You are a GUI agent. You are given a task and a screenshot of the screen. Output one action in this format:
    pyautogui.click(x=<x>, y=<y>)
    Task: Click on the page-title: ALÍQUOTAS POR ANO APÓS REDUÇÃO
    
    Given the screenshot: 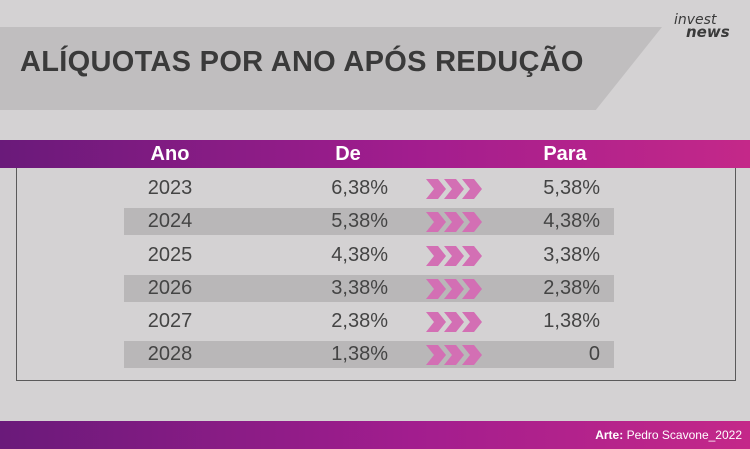 What is the action you would take?
    pyautogui.click(x=302, y=62)
    